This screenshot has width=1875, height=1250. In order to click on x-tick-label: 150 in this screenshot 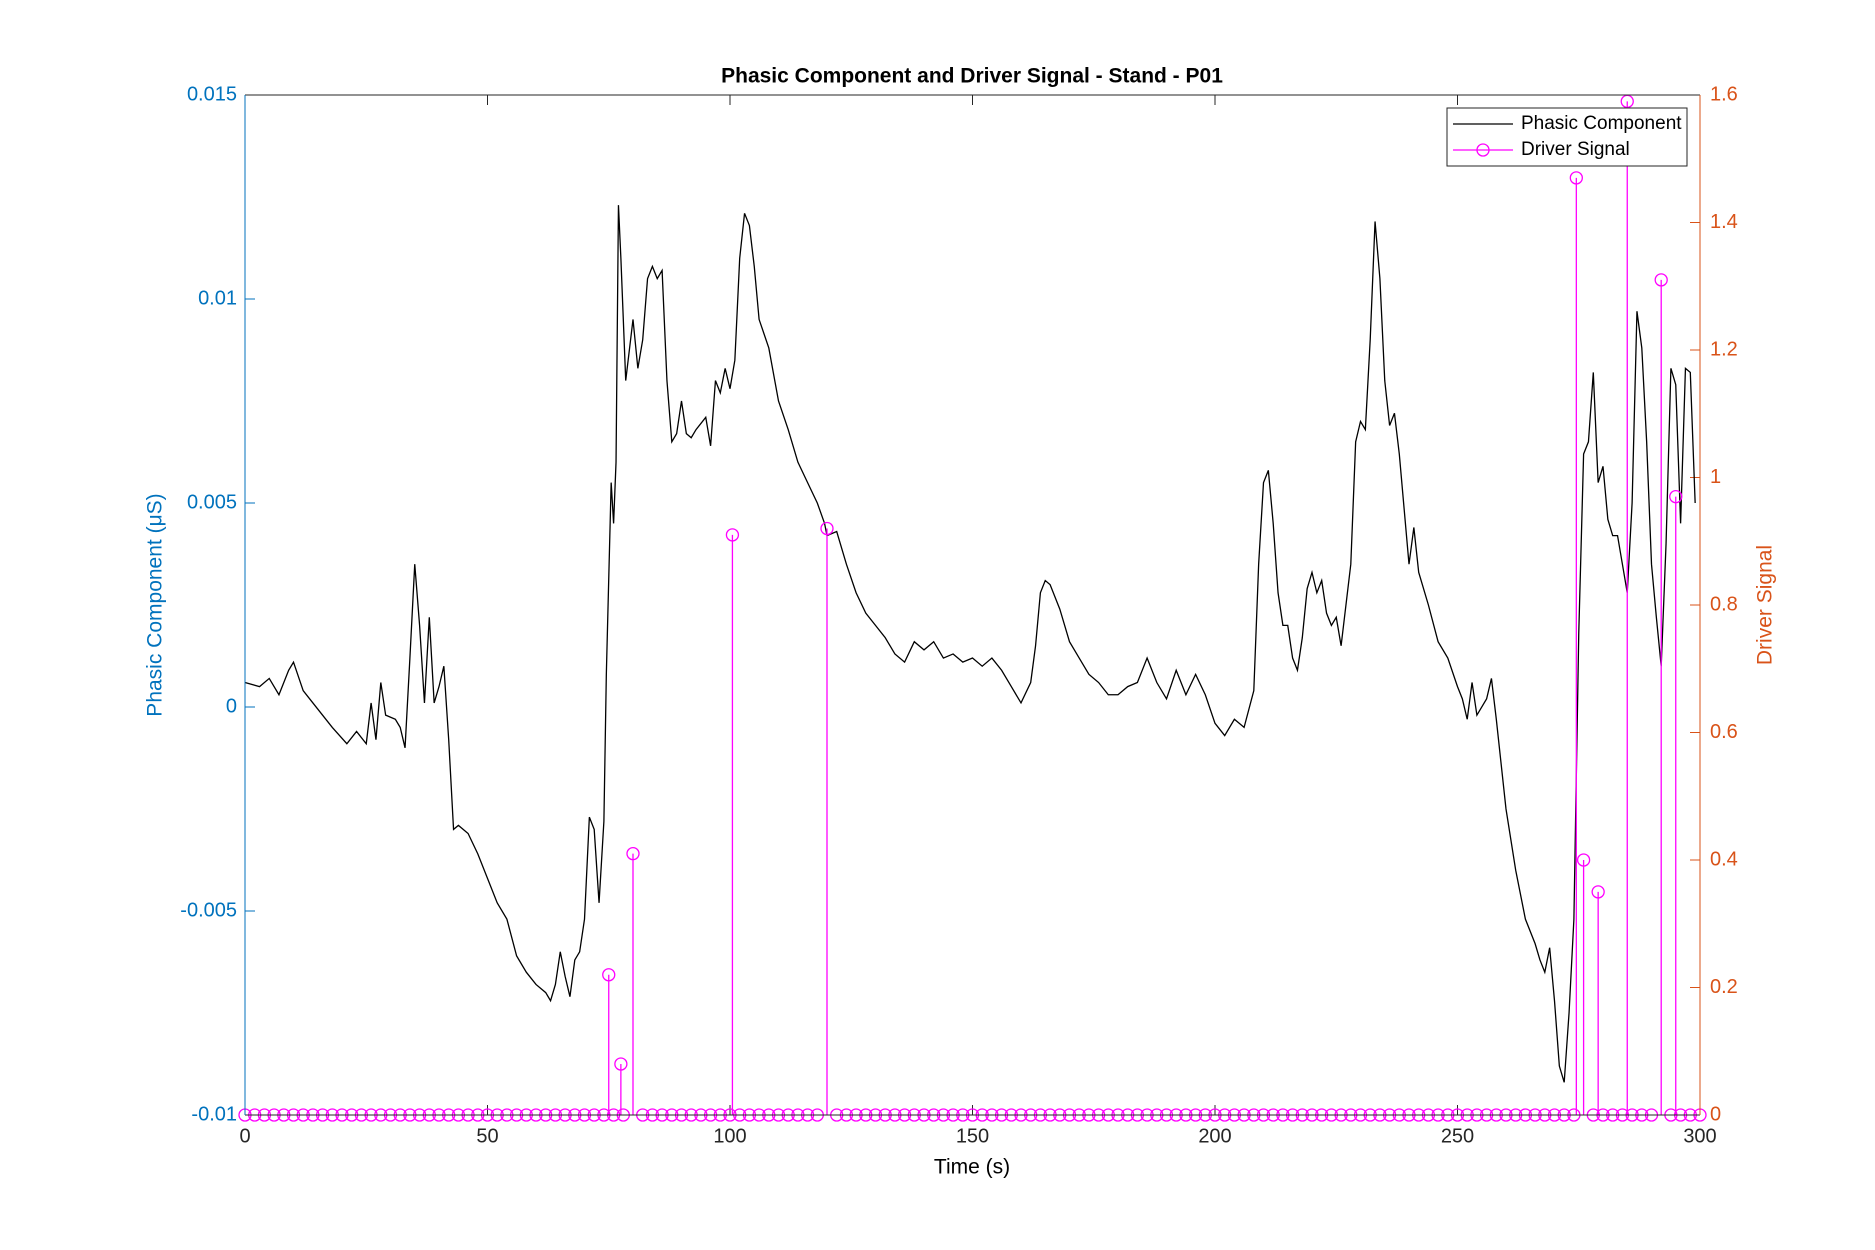, I will do `click(972, 1136)`.